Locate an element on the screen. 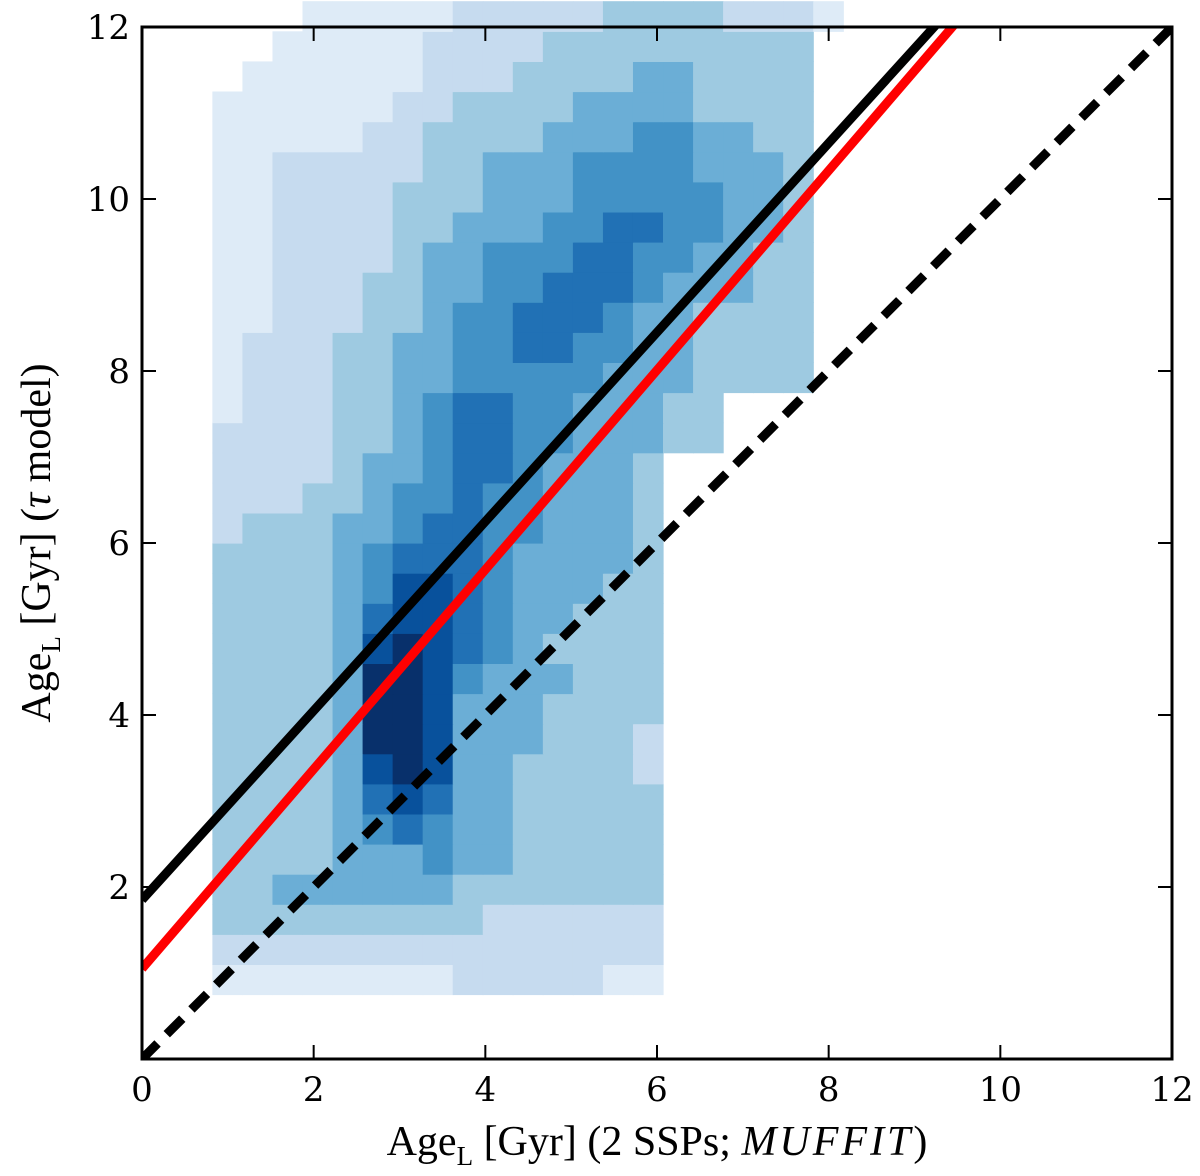  x-axis-title-rest: [Gyr] (2 SSPs; is located at coordinates (607, 1142).